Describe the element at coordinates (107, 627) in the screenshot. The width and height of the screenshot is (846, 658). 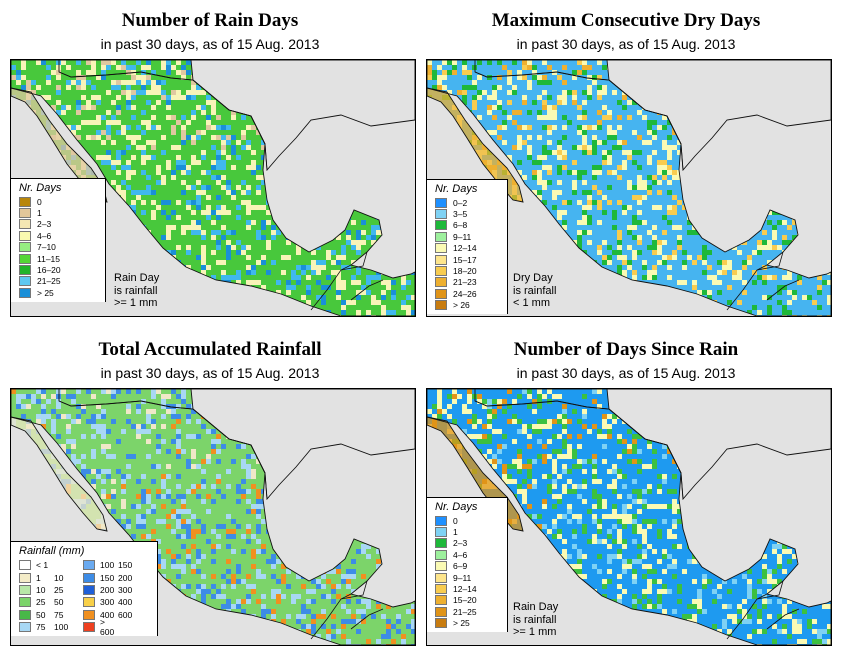
I see `legend-range-low: > 600` at that location.